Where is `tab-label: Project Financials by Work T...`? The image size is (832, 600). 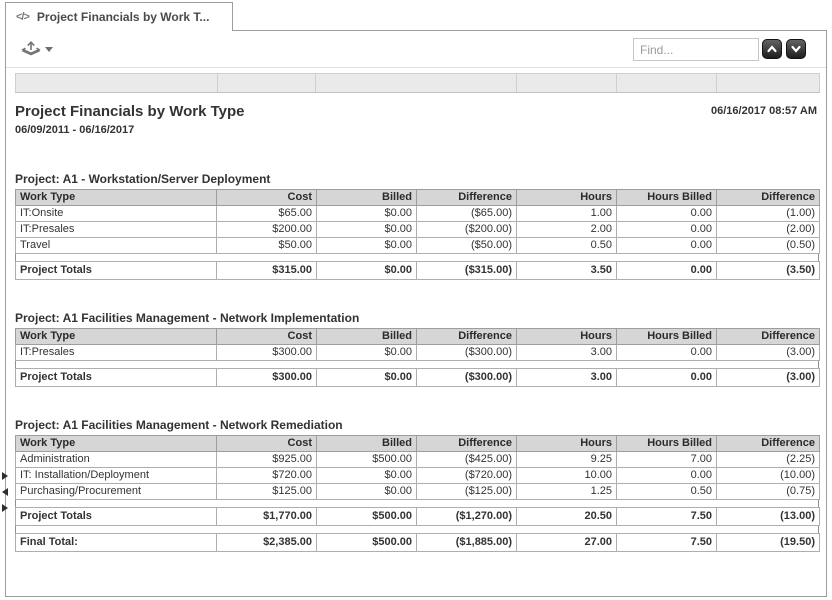
tab-label: Project Financials by Work T... is located at coordinates (123, 17).